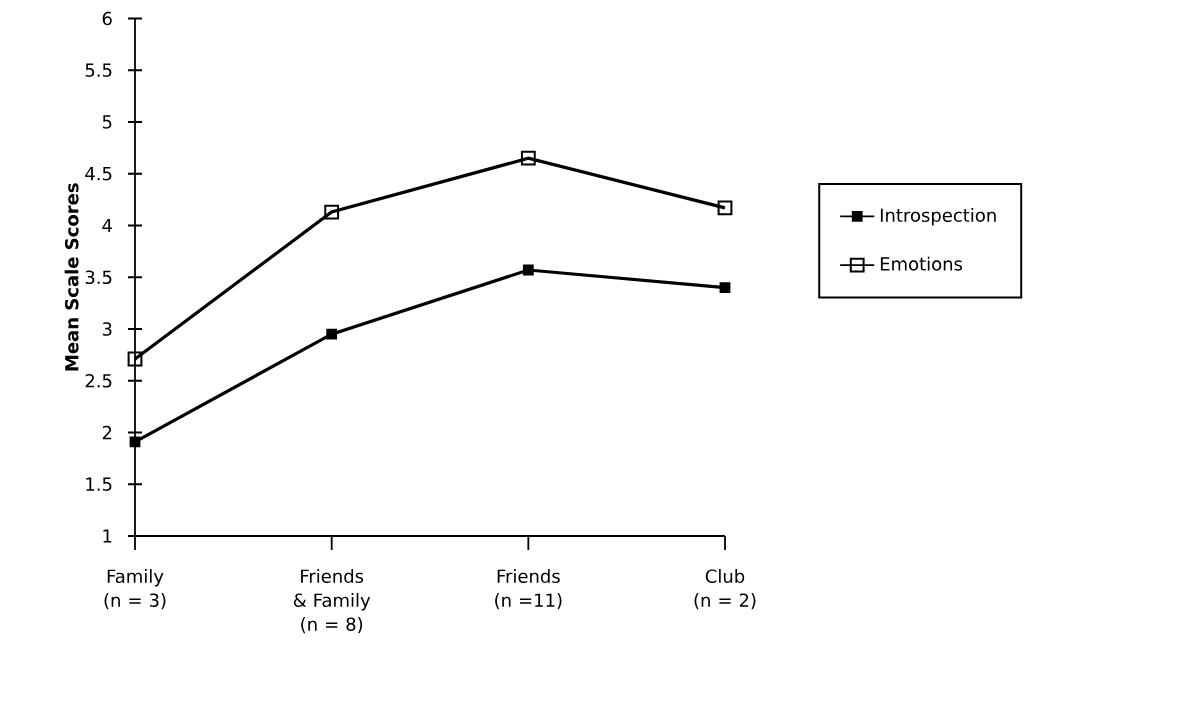 This screenshot has height=717, width=1182. What do you see at coordinates (332, 601) in the screenshot?
I see `x-tick-label: Friends & Family (n = 8)` at bounding box center [332, 601].